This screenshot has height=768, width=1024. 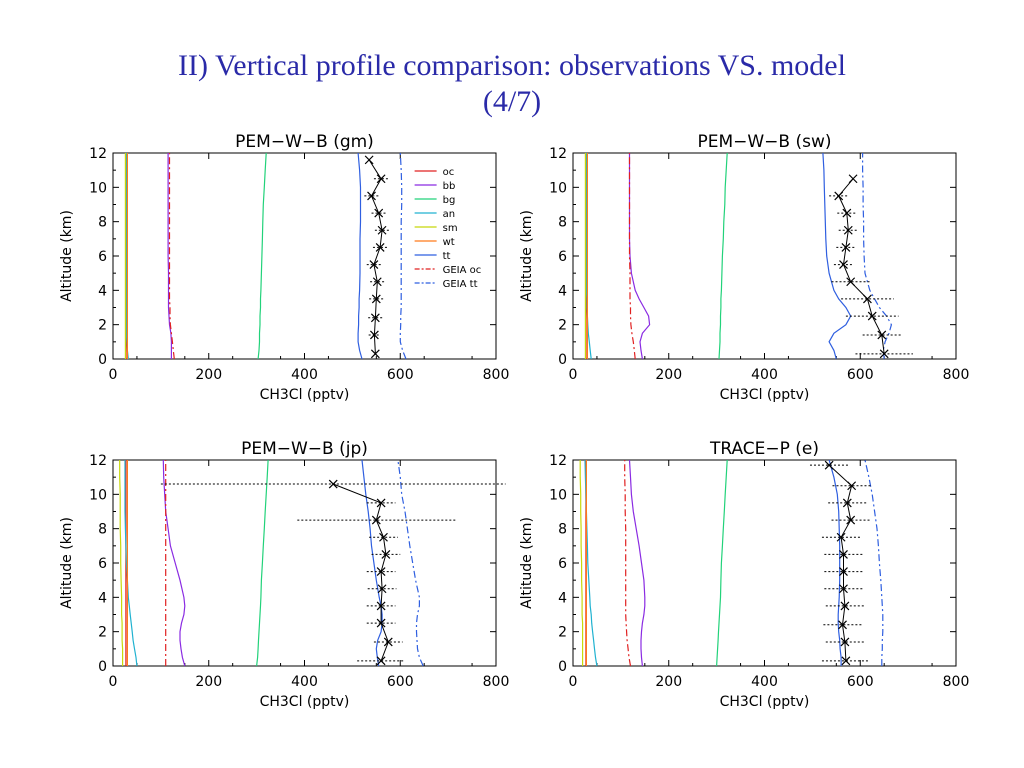 I want to click on chart-legend: oc bb bg an sm wt tt GEIA oc GEIA tt, so click(x=448, y=228).